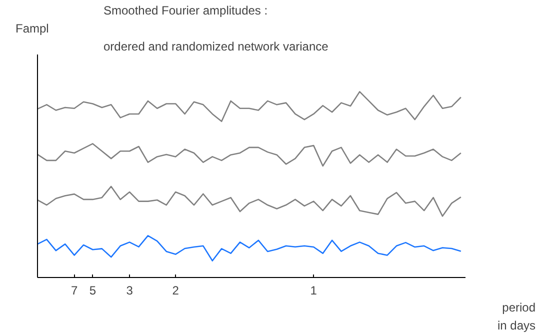 This screenshot has width=540, height=333. Describe the element at coordinates (186, 11) in the screenshot. I see `chart-title: Smoothed Fourier amplitudes :` at that location.